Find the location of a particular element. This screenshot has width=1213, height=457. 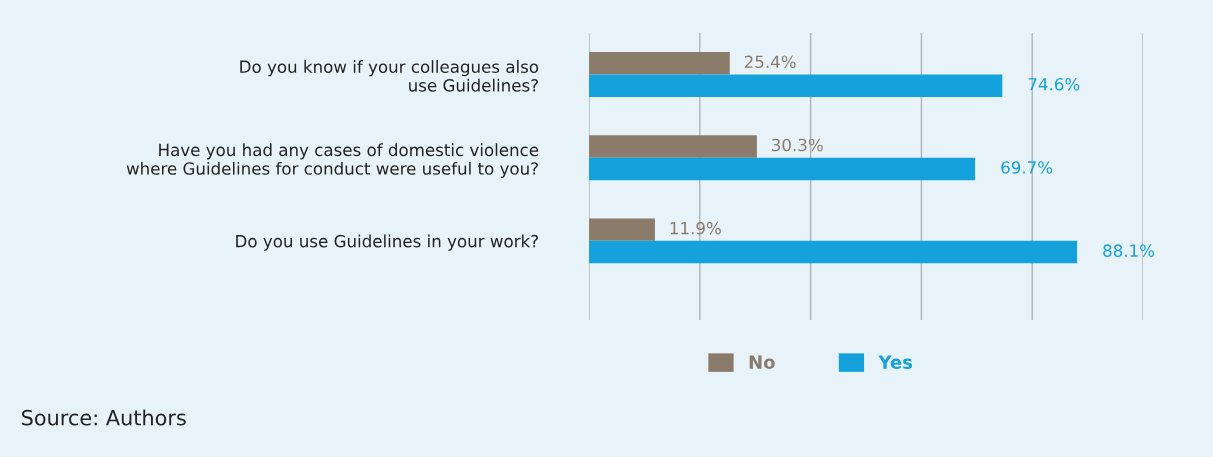

data-label: 25.4% is located at coordinates (770, 62).